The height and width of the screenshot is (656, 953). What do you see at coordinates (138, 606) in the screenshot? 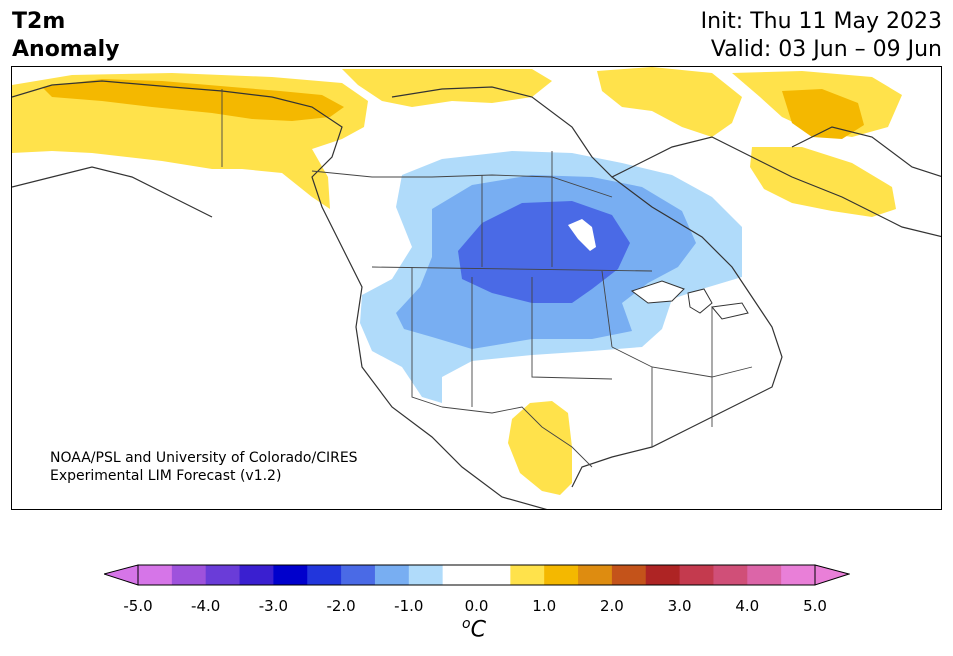
I see `colorbar-tick-label: -5.0` at bounding box center [138, 606].